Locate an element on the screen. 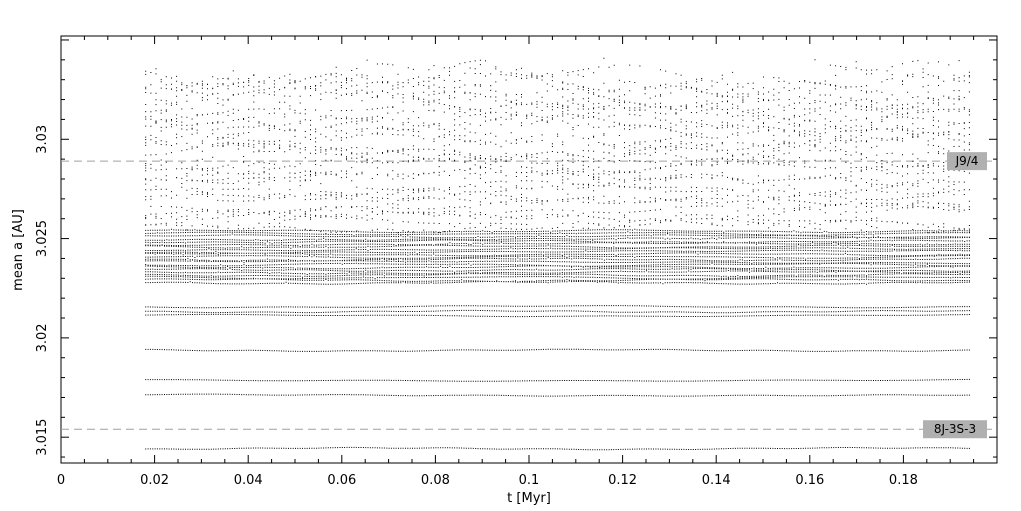 This screenshot has height=511, width=1021. x-tick-label: 0.04 is located at coordinates (248, 480).